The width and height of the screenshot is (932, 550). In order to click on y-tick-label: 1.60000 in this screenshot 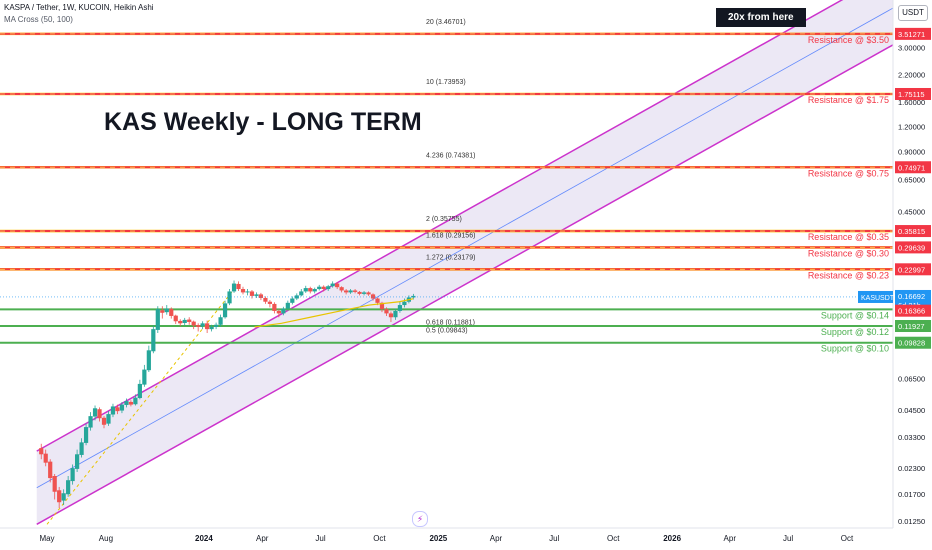, I will do `click(911, 102)`.